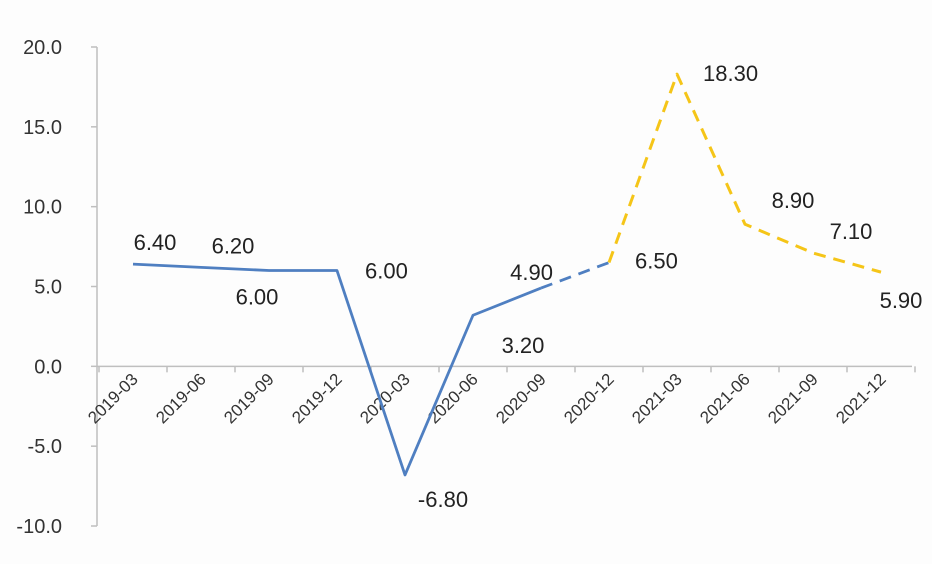 The image size is (932, 564). Describe the element at coordinates (443, 499) in the screenshot. I see `data-label-2020-03: -6.80` at that location.